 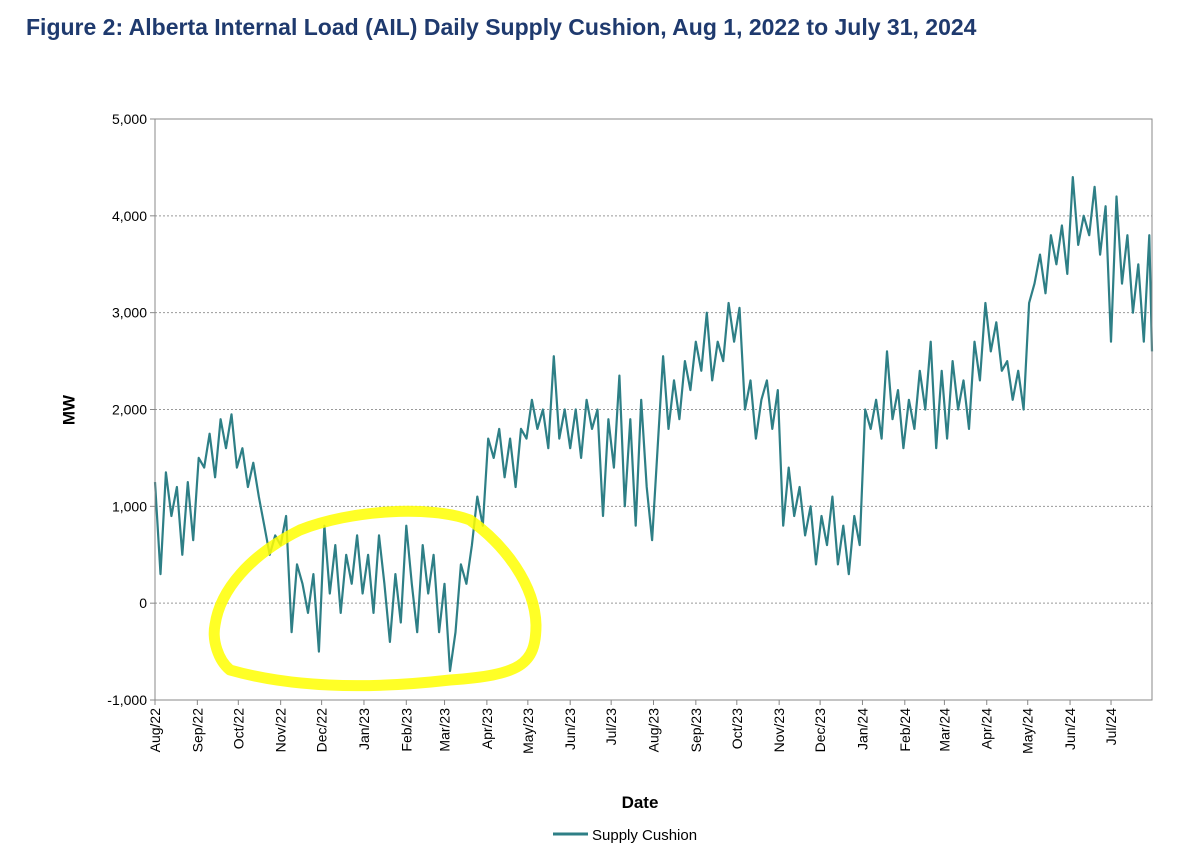 I want to click on highlight-annotation, so click(x=375, y=598).